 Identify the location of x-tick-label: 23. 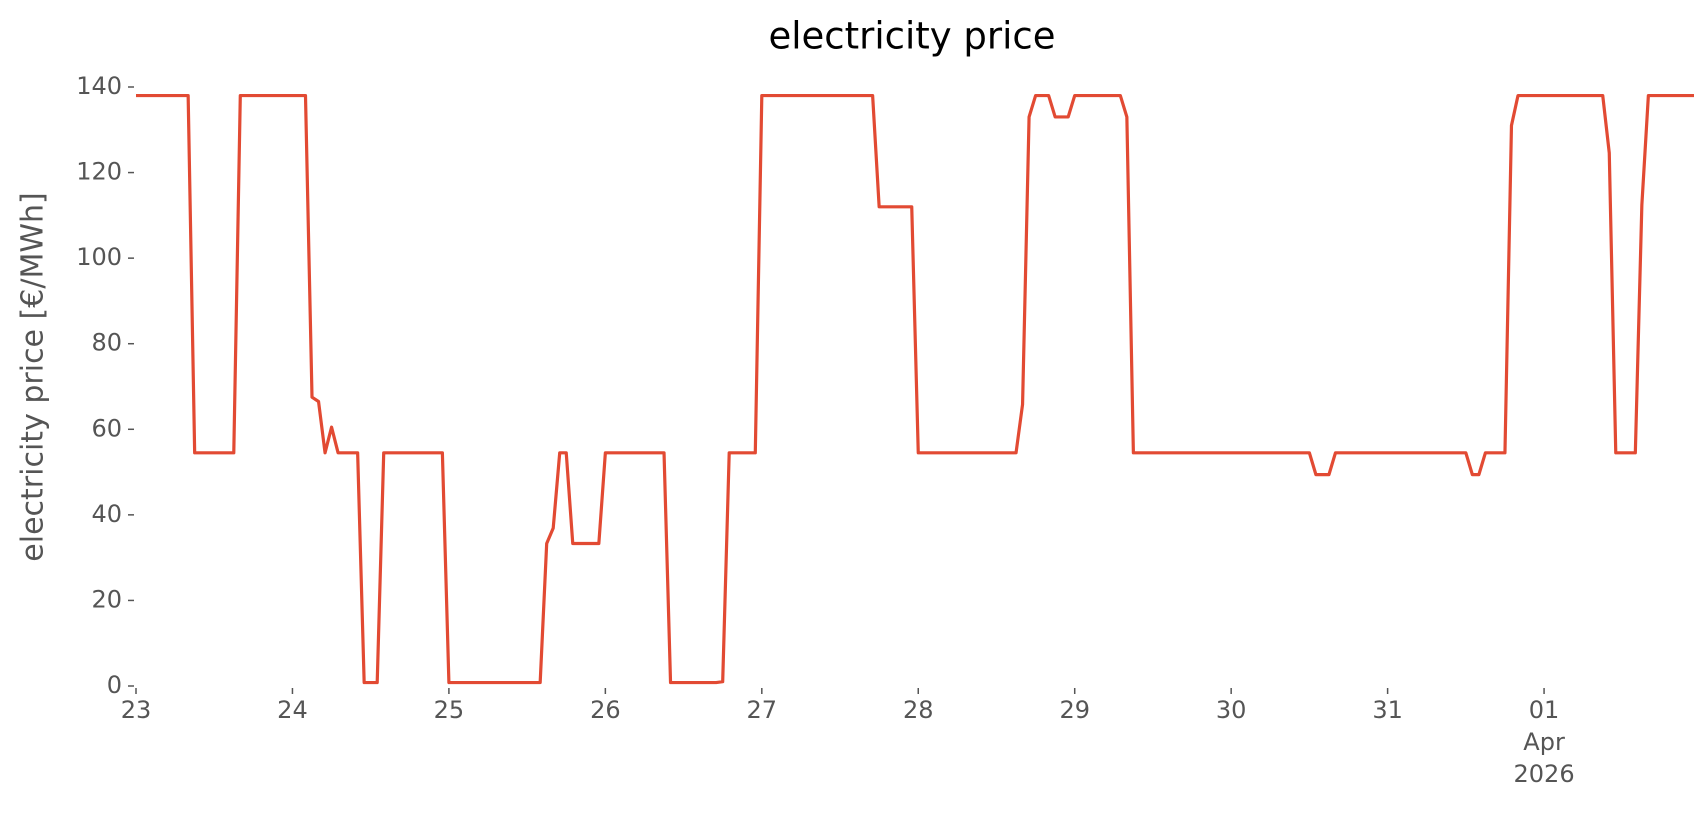
(136, 710).